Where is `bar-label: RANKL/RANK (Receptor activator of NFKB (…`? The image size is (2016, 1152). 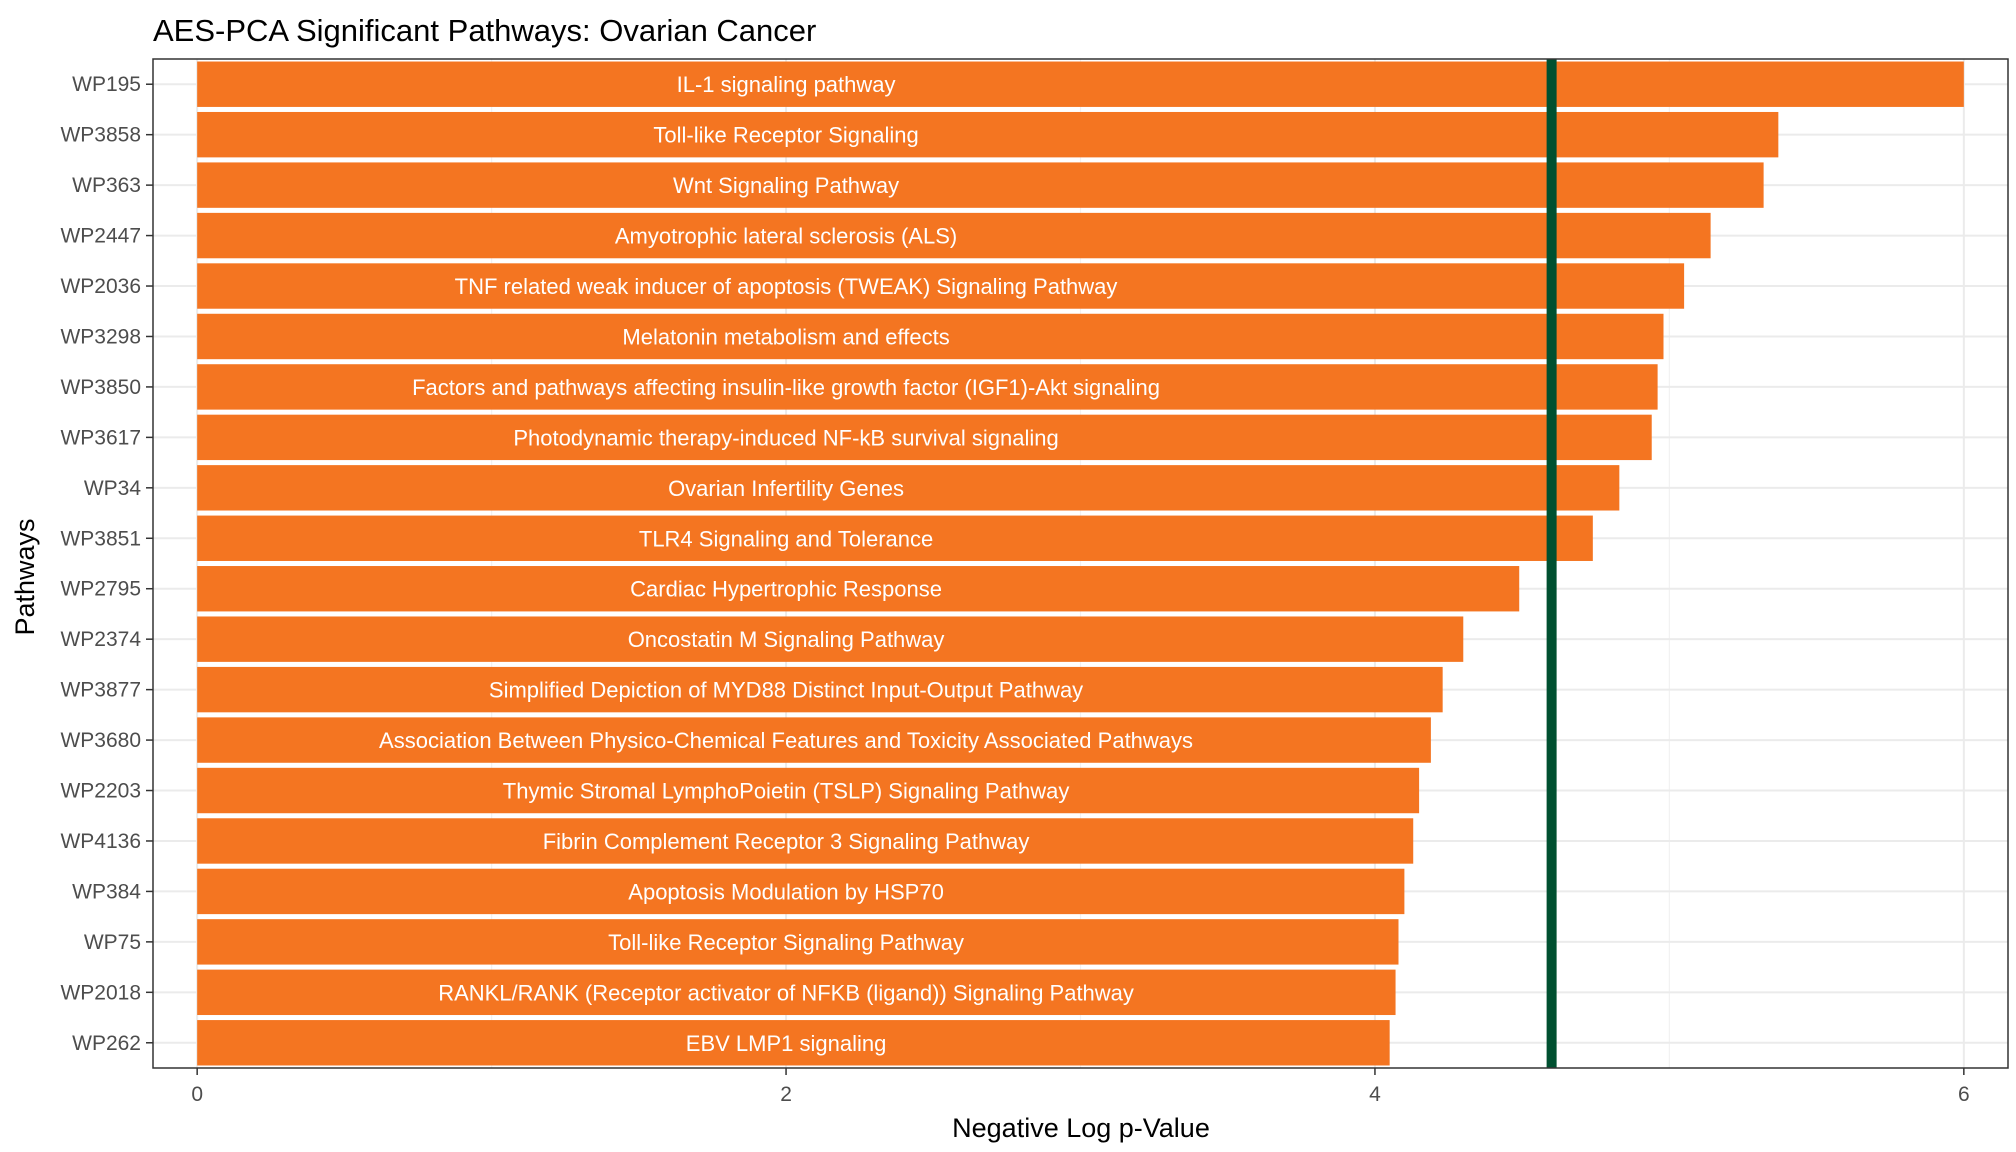
bar-label: RANKL/RANK (Receptor activator of NFKB (… is located at coordinates (786, 992).